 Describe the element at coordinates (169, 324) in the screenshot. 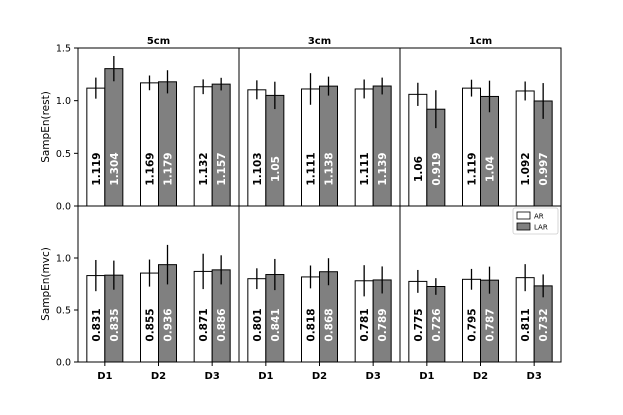

I see `bar-value-label: 0.936` at that location.